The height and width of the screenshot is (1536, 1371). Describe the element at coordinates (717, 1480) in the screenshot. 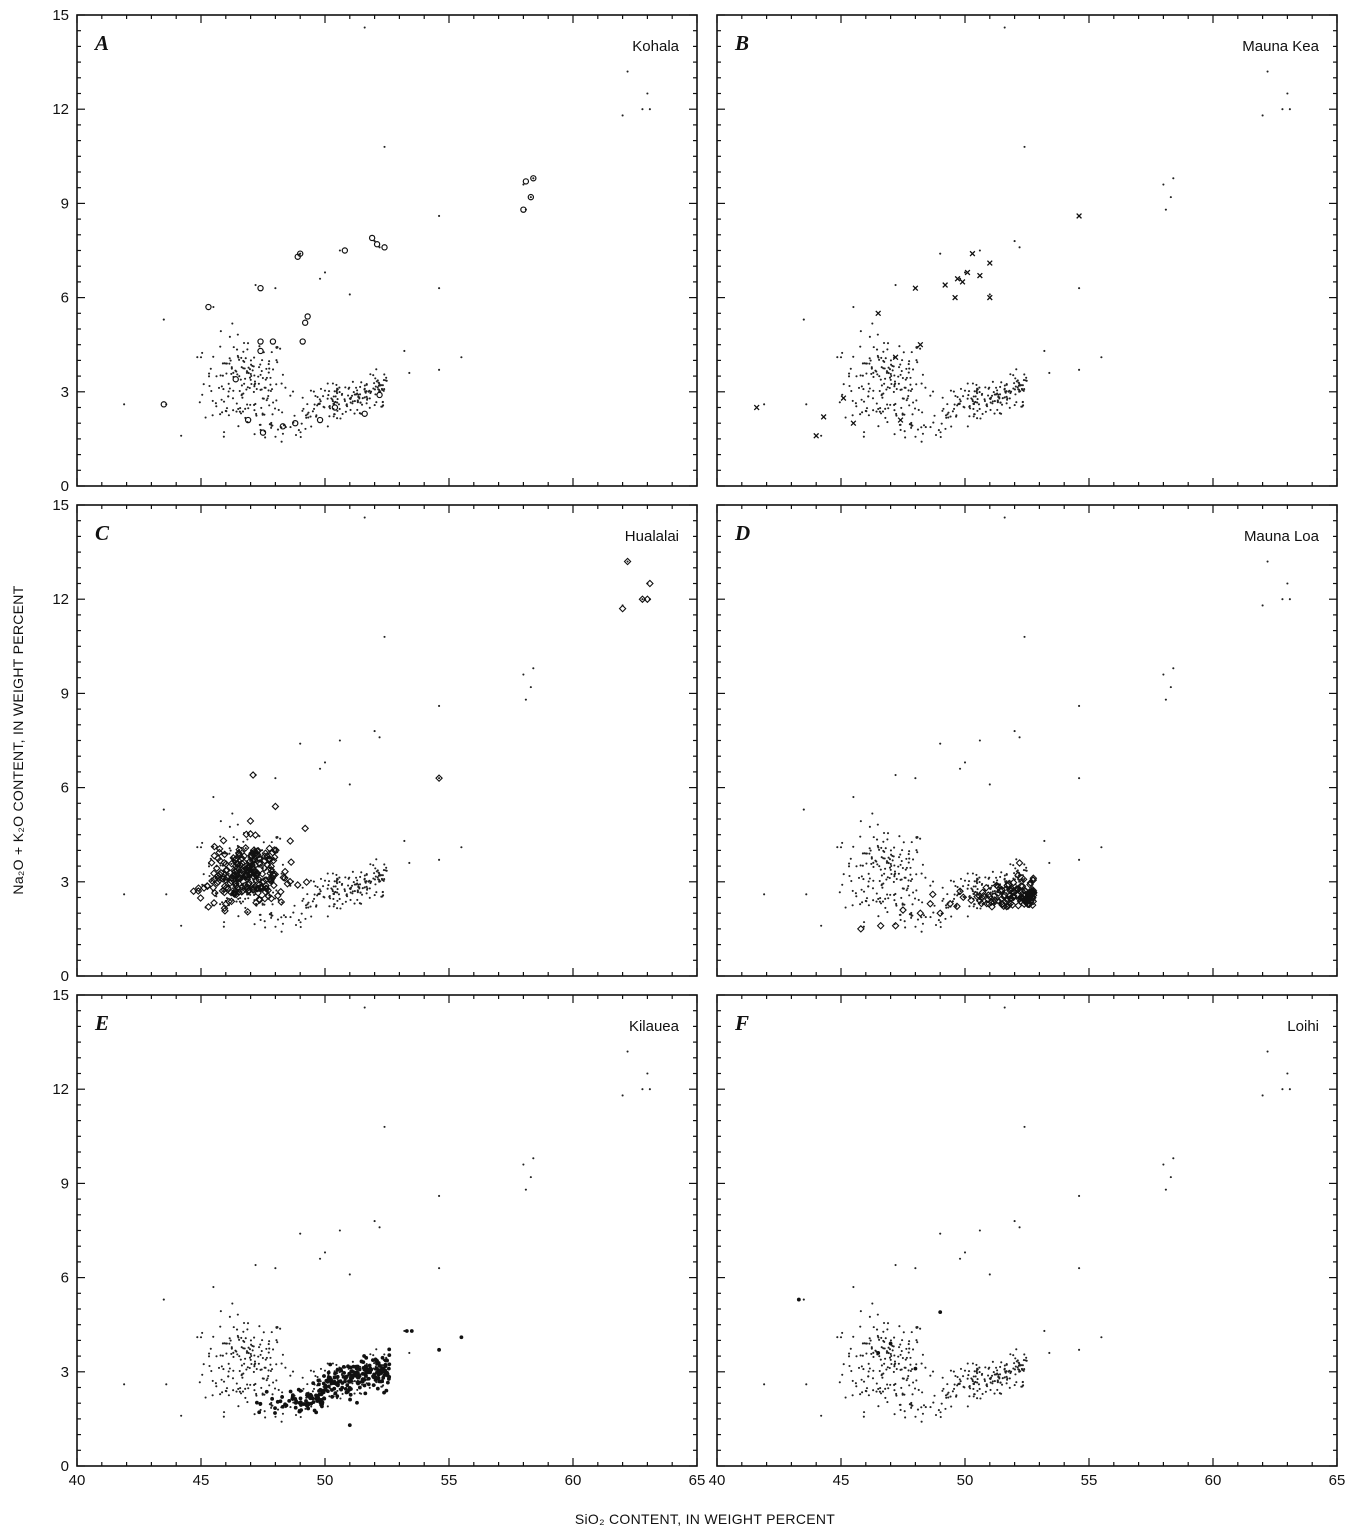

I see `x-tick-label: 40` at that location.